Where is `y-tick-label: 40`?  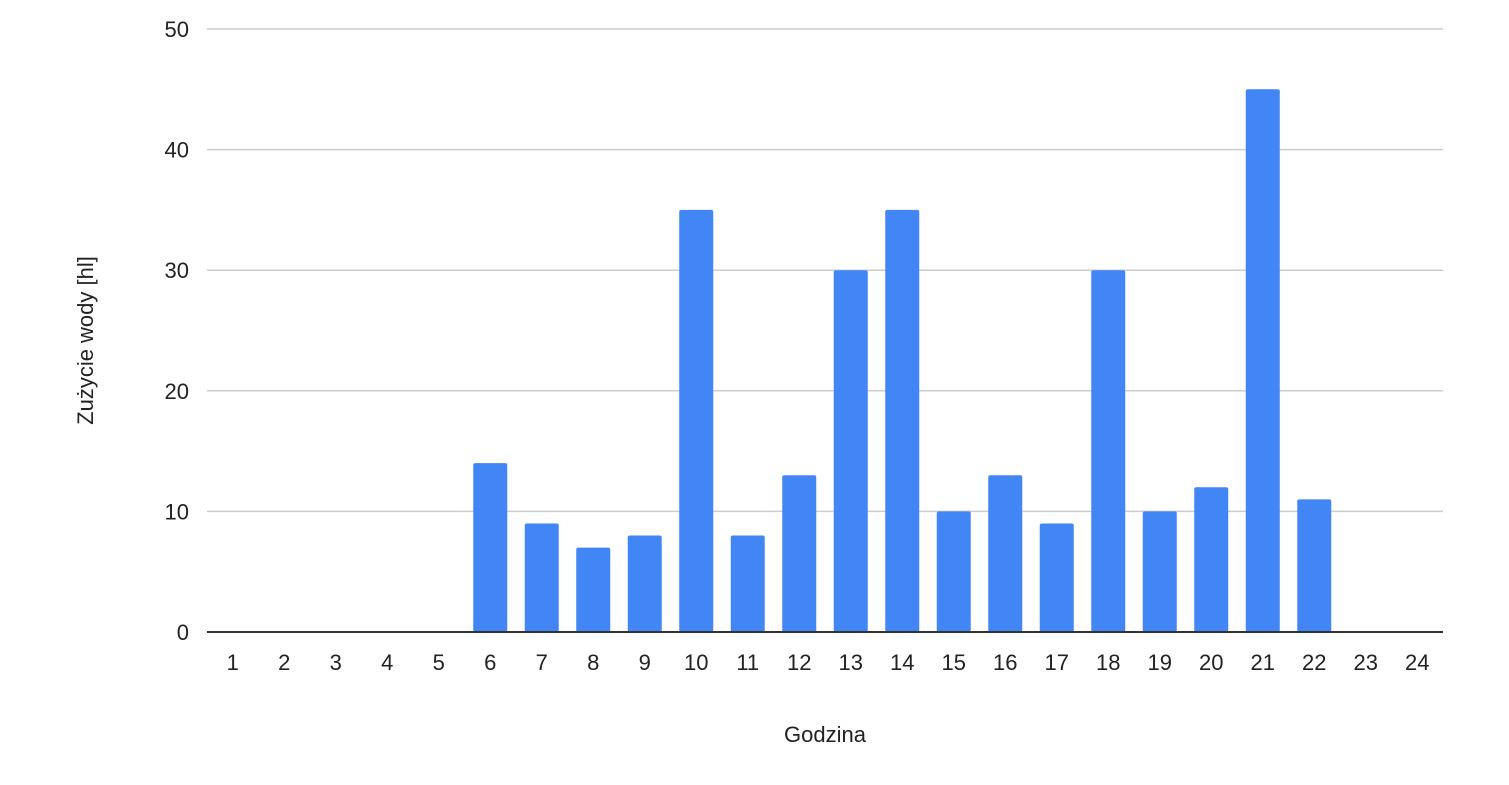
y-tick-label: 40 is located at coordinates (177, 150).